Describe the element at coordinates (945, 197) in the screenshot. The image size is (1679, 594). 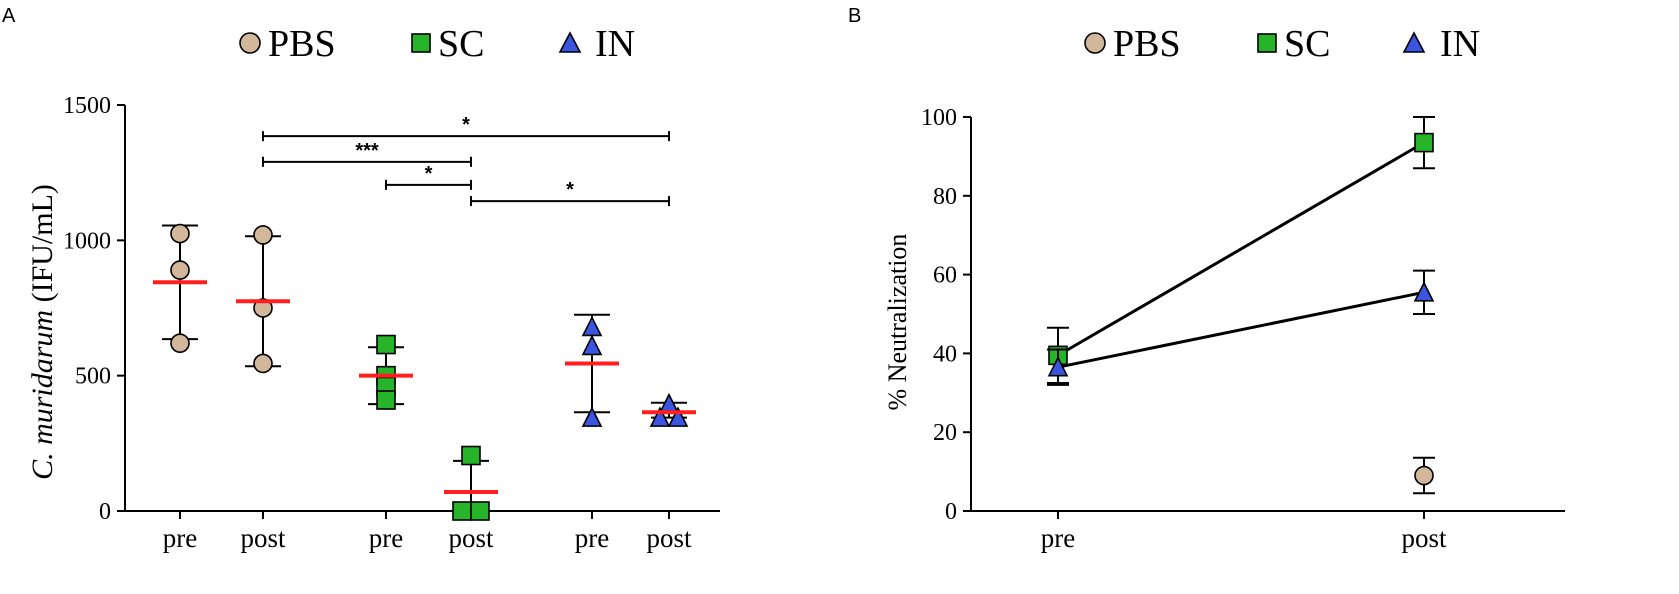
I see `panel-b-y-tick-label: 80` at that location.